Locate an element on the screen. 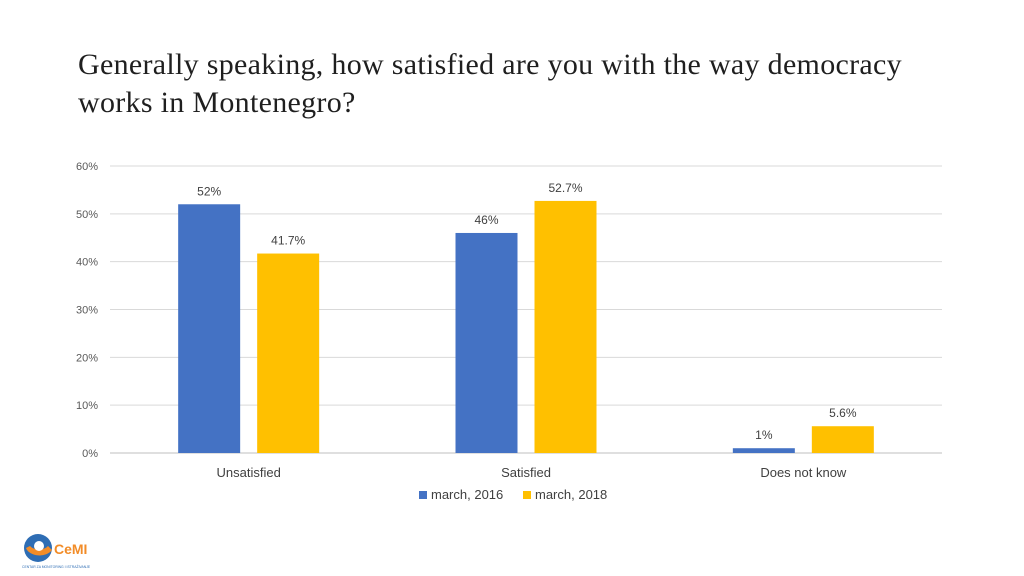 The height and width of the screenshot is (576, 1024). y-tick-label: 50% is located at coordinates (87, 215).